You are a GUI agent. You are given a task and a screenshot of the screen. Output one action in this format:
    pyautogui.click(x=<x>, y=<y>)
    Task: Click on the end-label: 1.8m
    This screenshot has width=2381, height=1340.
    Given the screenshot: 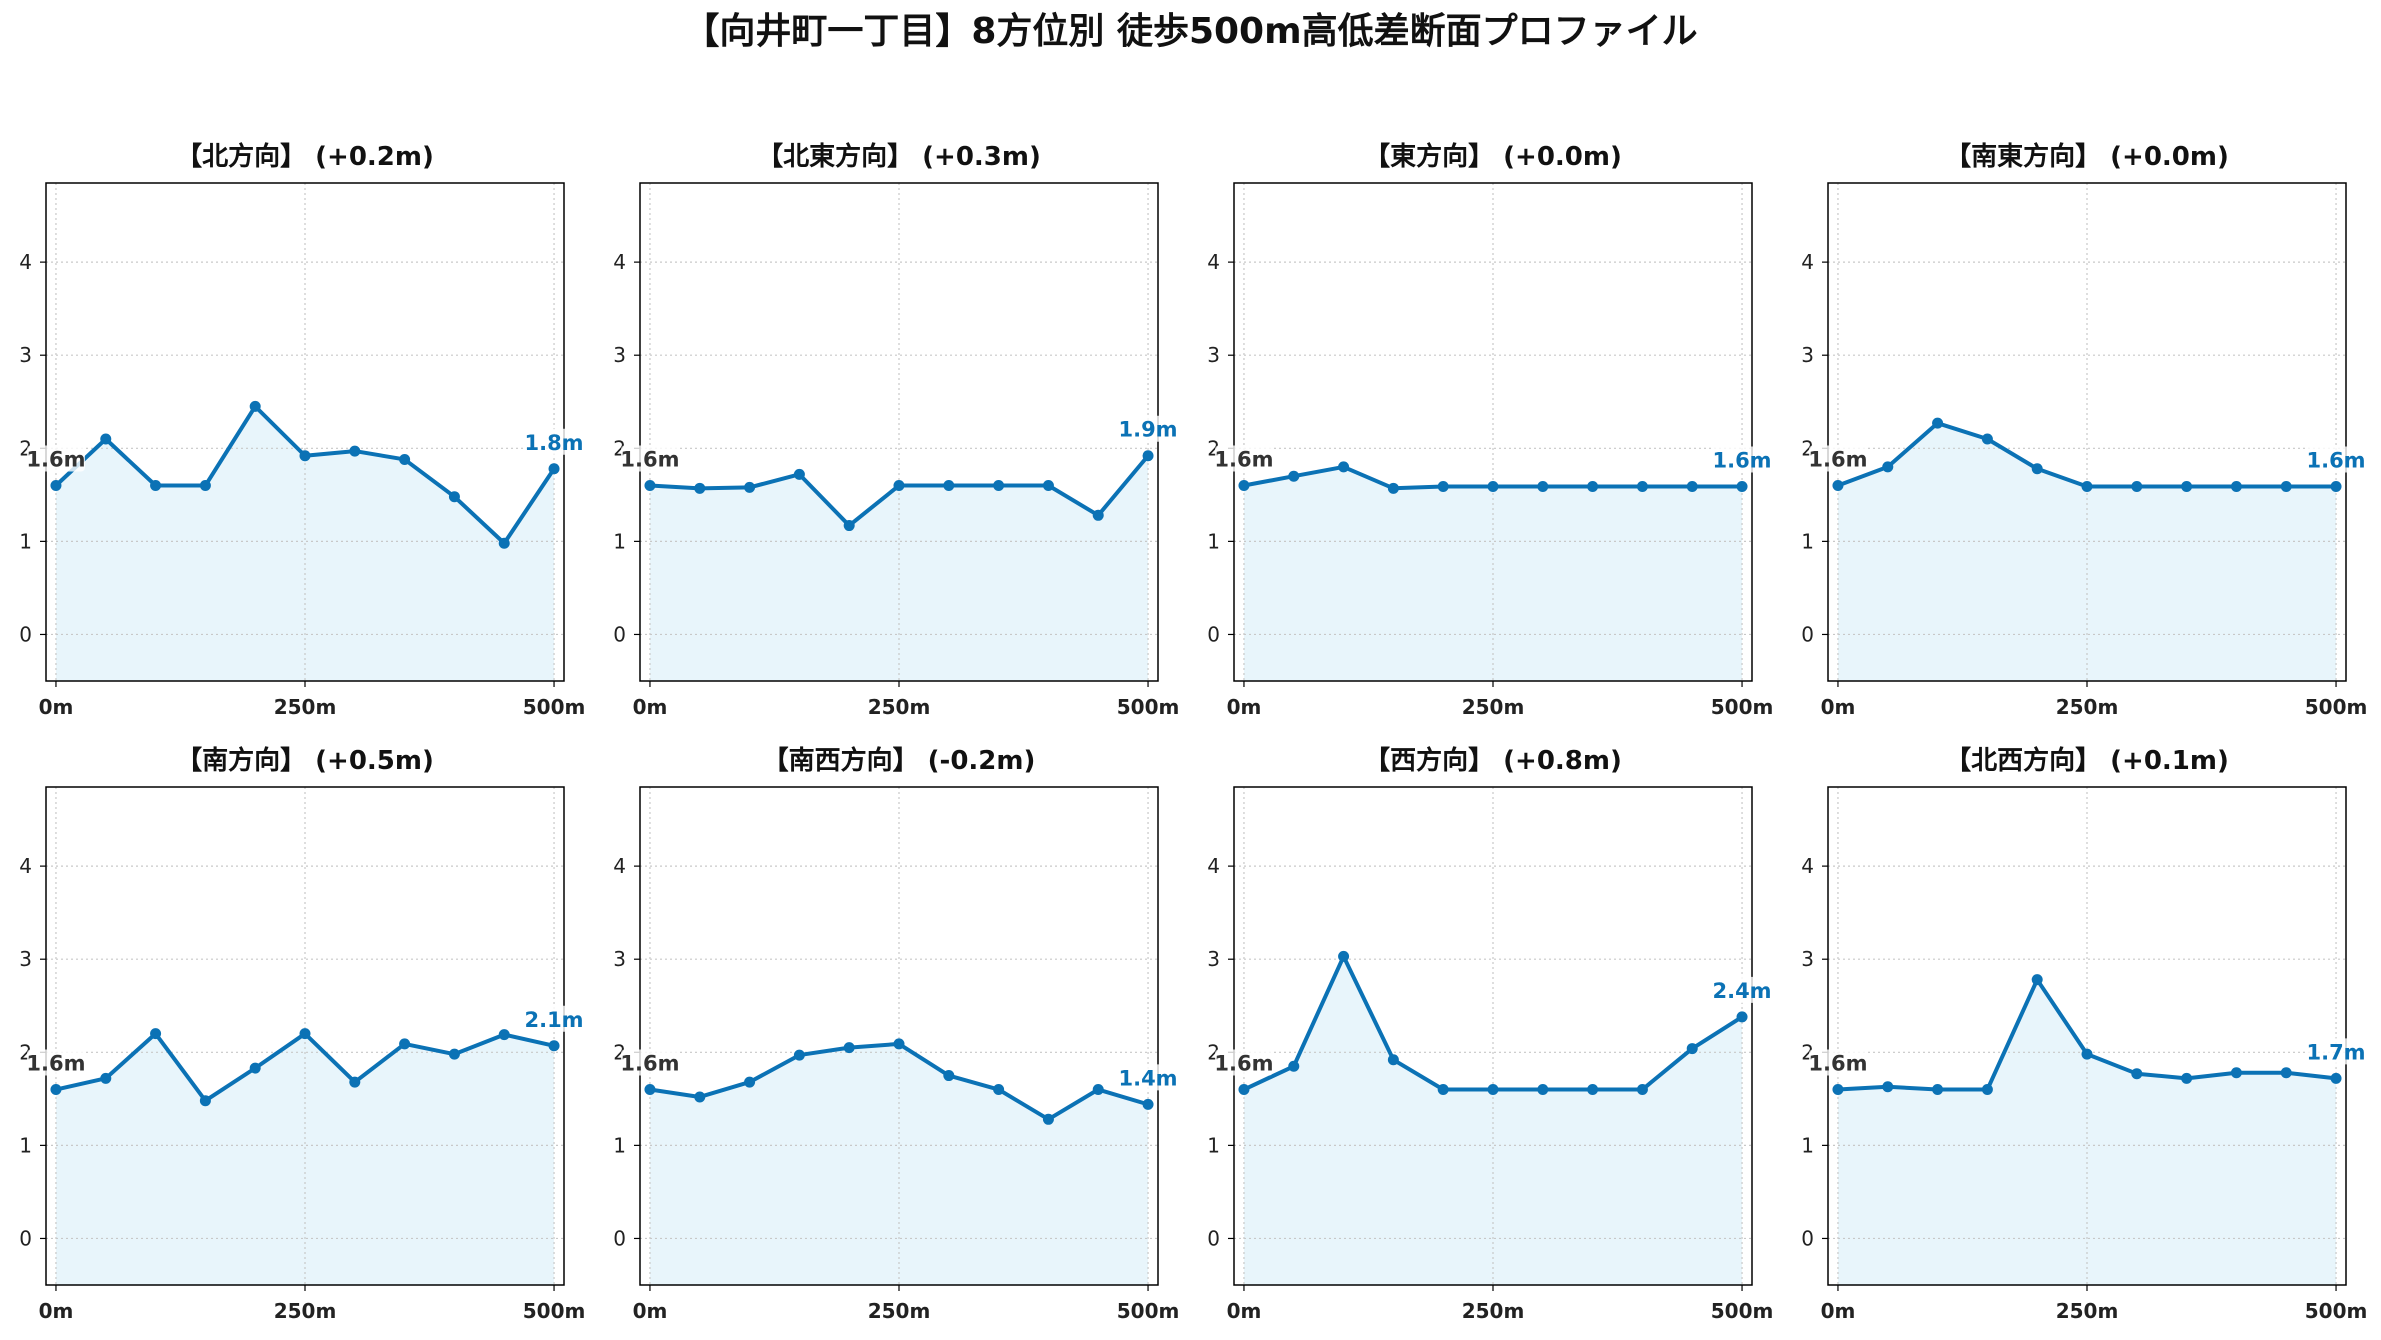 What is the action you would take?
    pyautogui.click(x=553, y=443)
    